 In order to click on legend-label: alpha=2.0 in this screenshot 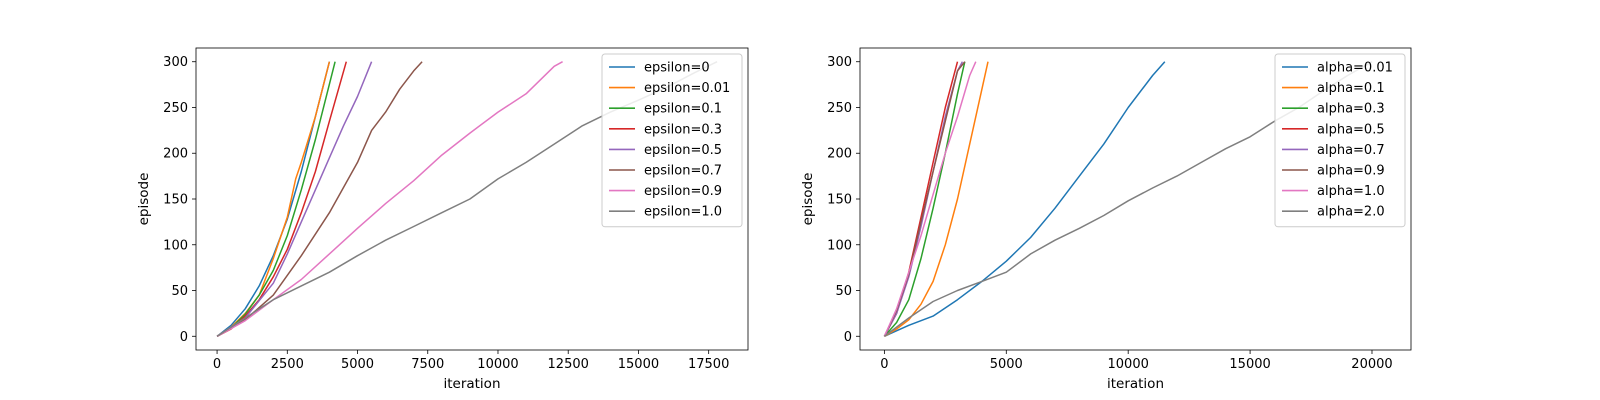, I will do `click(1351, 212)`.